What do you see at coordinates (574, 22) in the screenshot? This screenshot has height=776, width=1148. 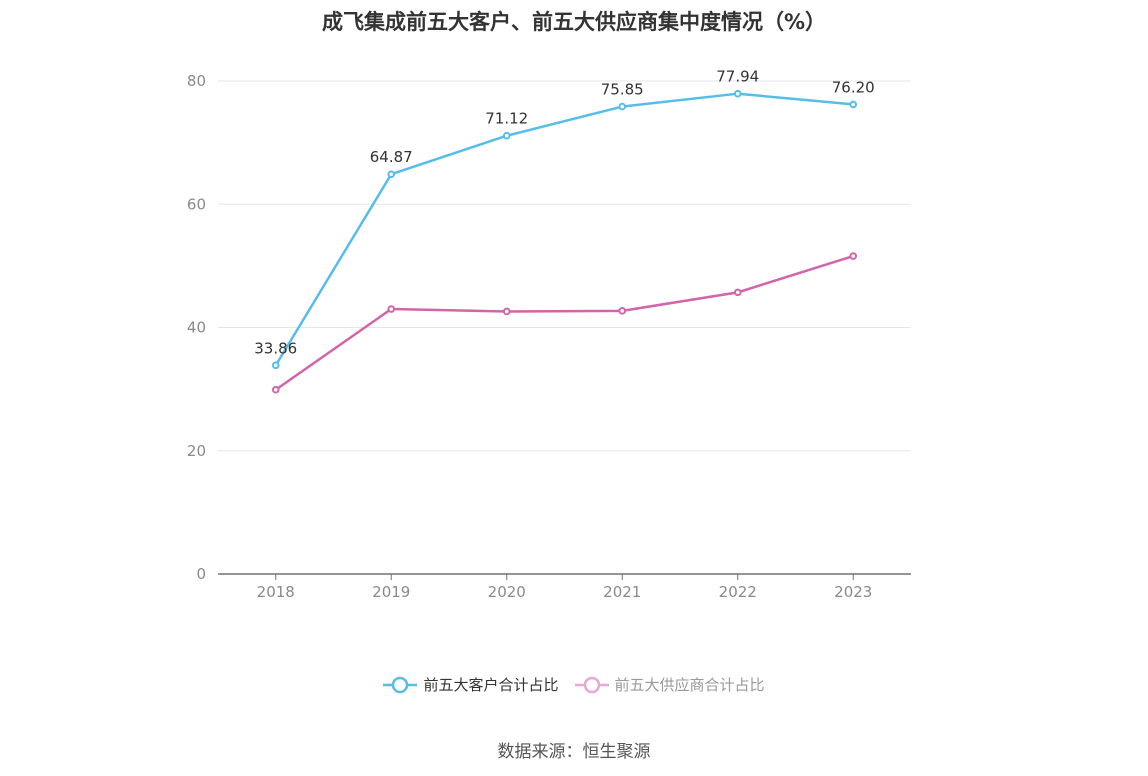 I see `chart-title: 成飞集成前五大客户、前五大供应商集中度情况（%）` at bounding box center [574, 22].